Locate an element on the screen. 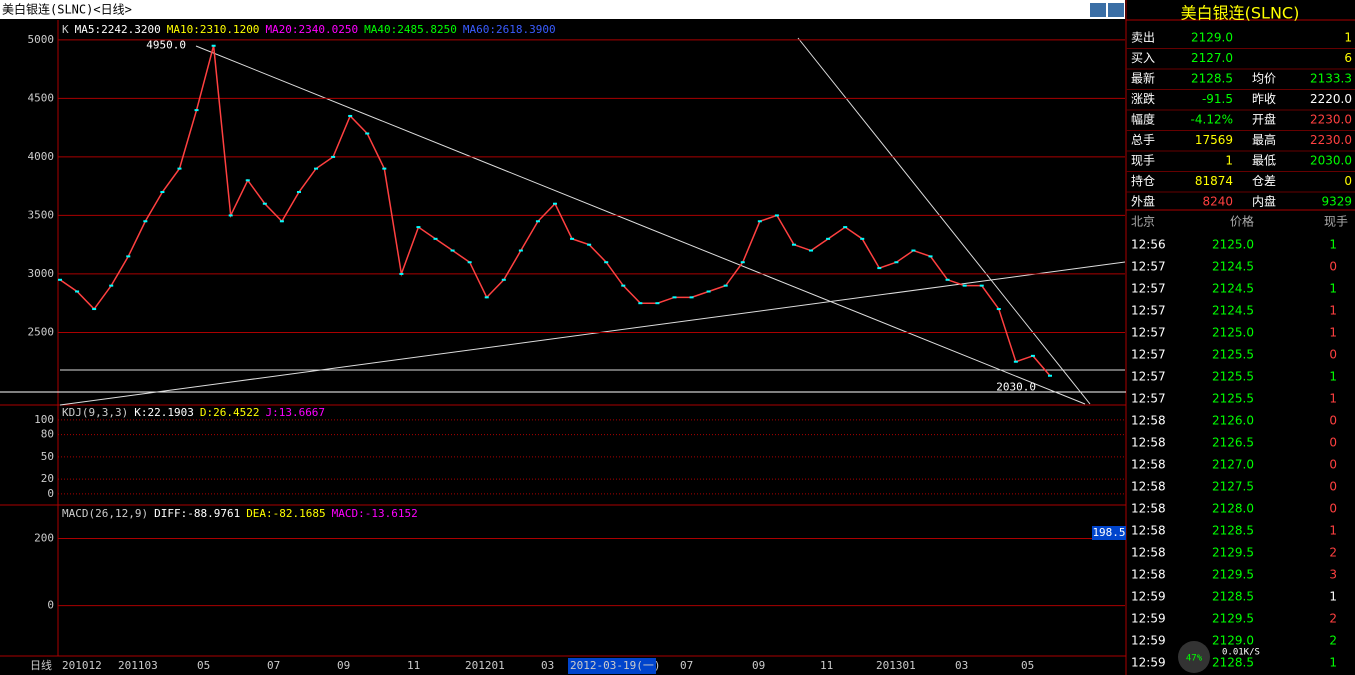 Image resolution: width=1355 pixels, height=675 pixels. tick-vol: 3 is located at coordinates (1333, 575).